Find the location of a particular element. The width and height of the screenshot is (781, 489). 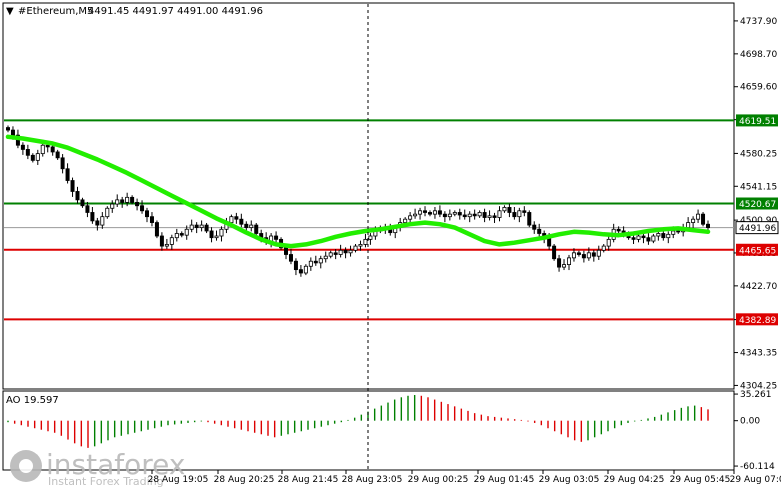

price-tick-label: 4500.90 is located at coordinates (758, 221).